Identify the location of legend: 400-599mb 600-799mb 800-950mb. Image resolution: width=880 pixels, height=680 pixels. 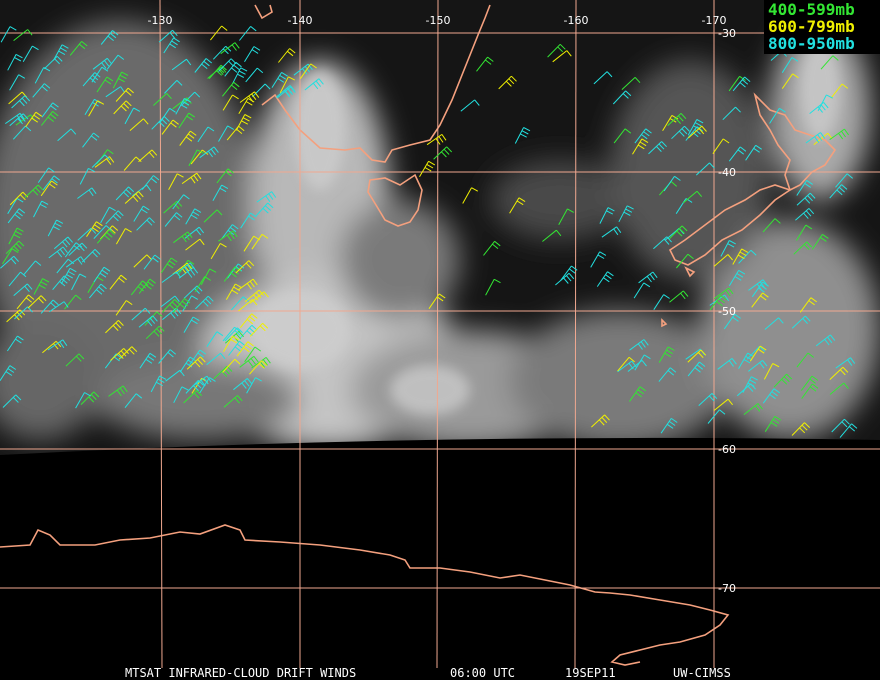
(822, 27).